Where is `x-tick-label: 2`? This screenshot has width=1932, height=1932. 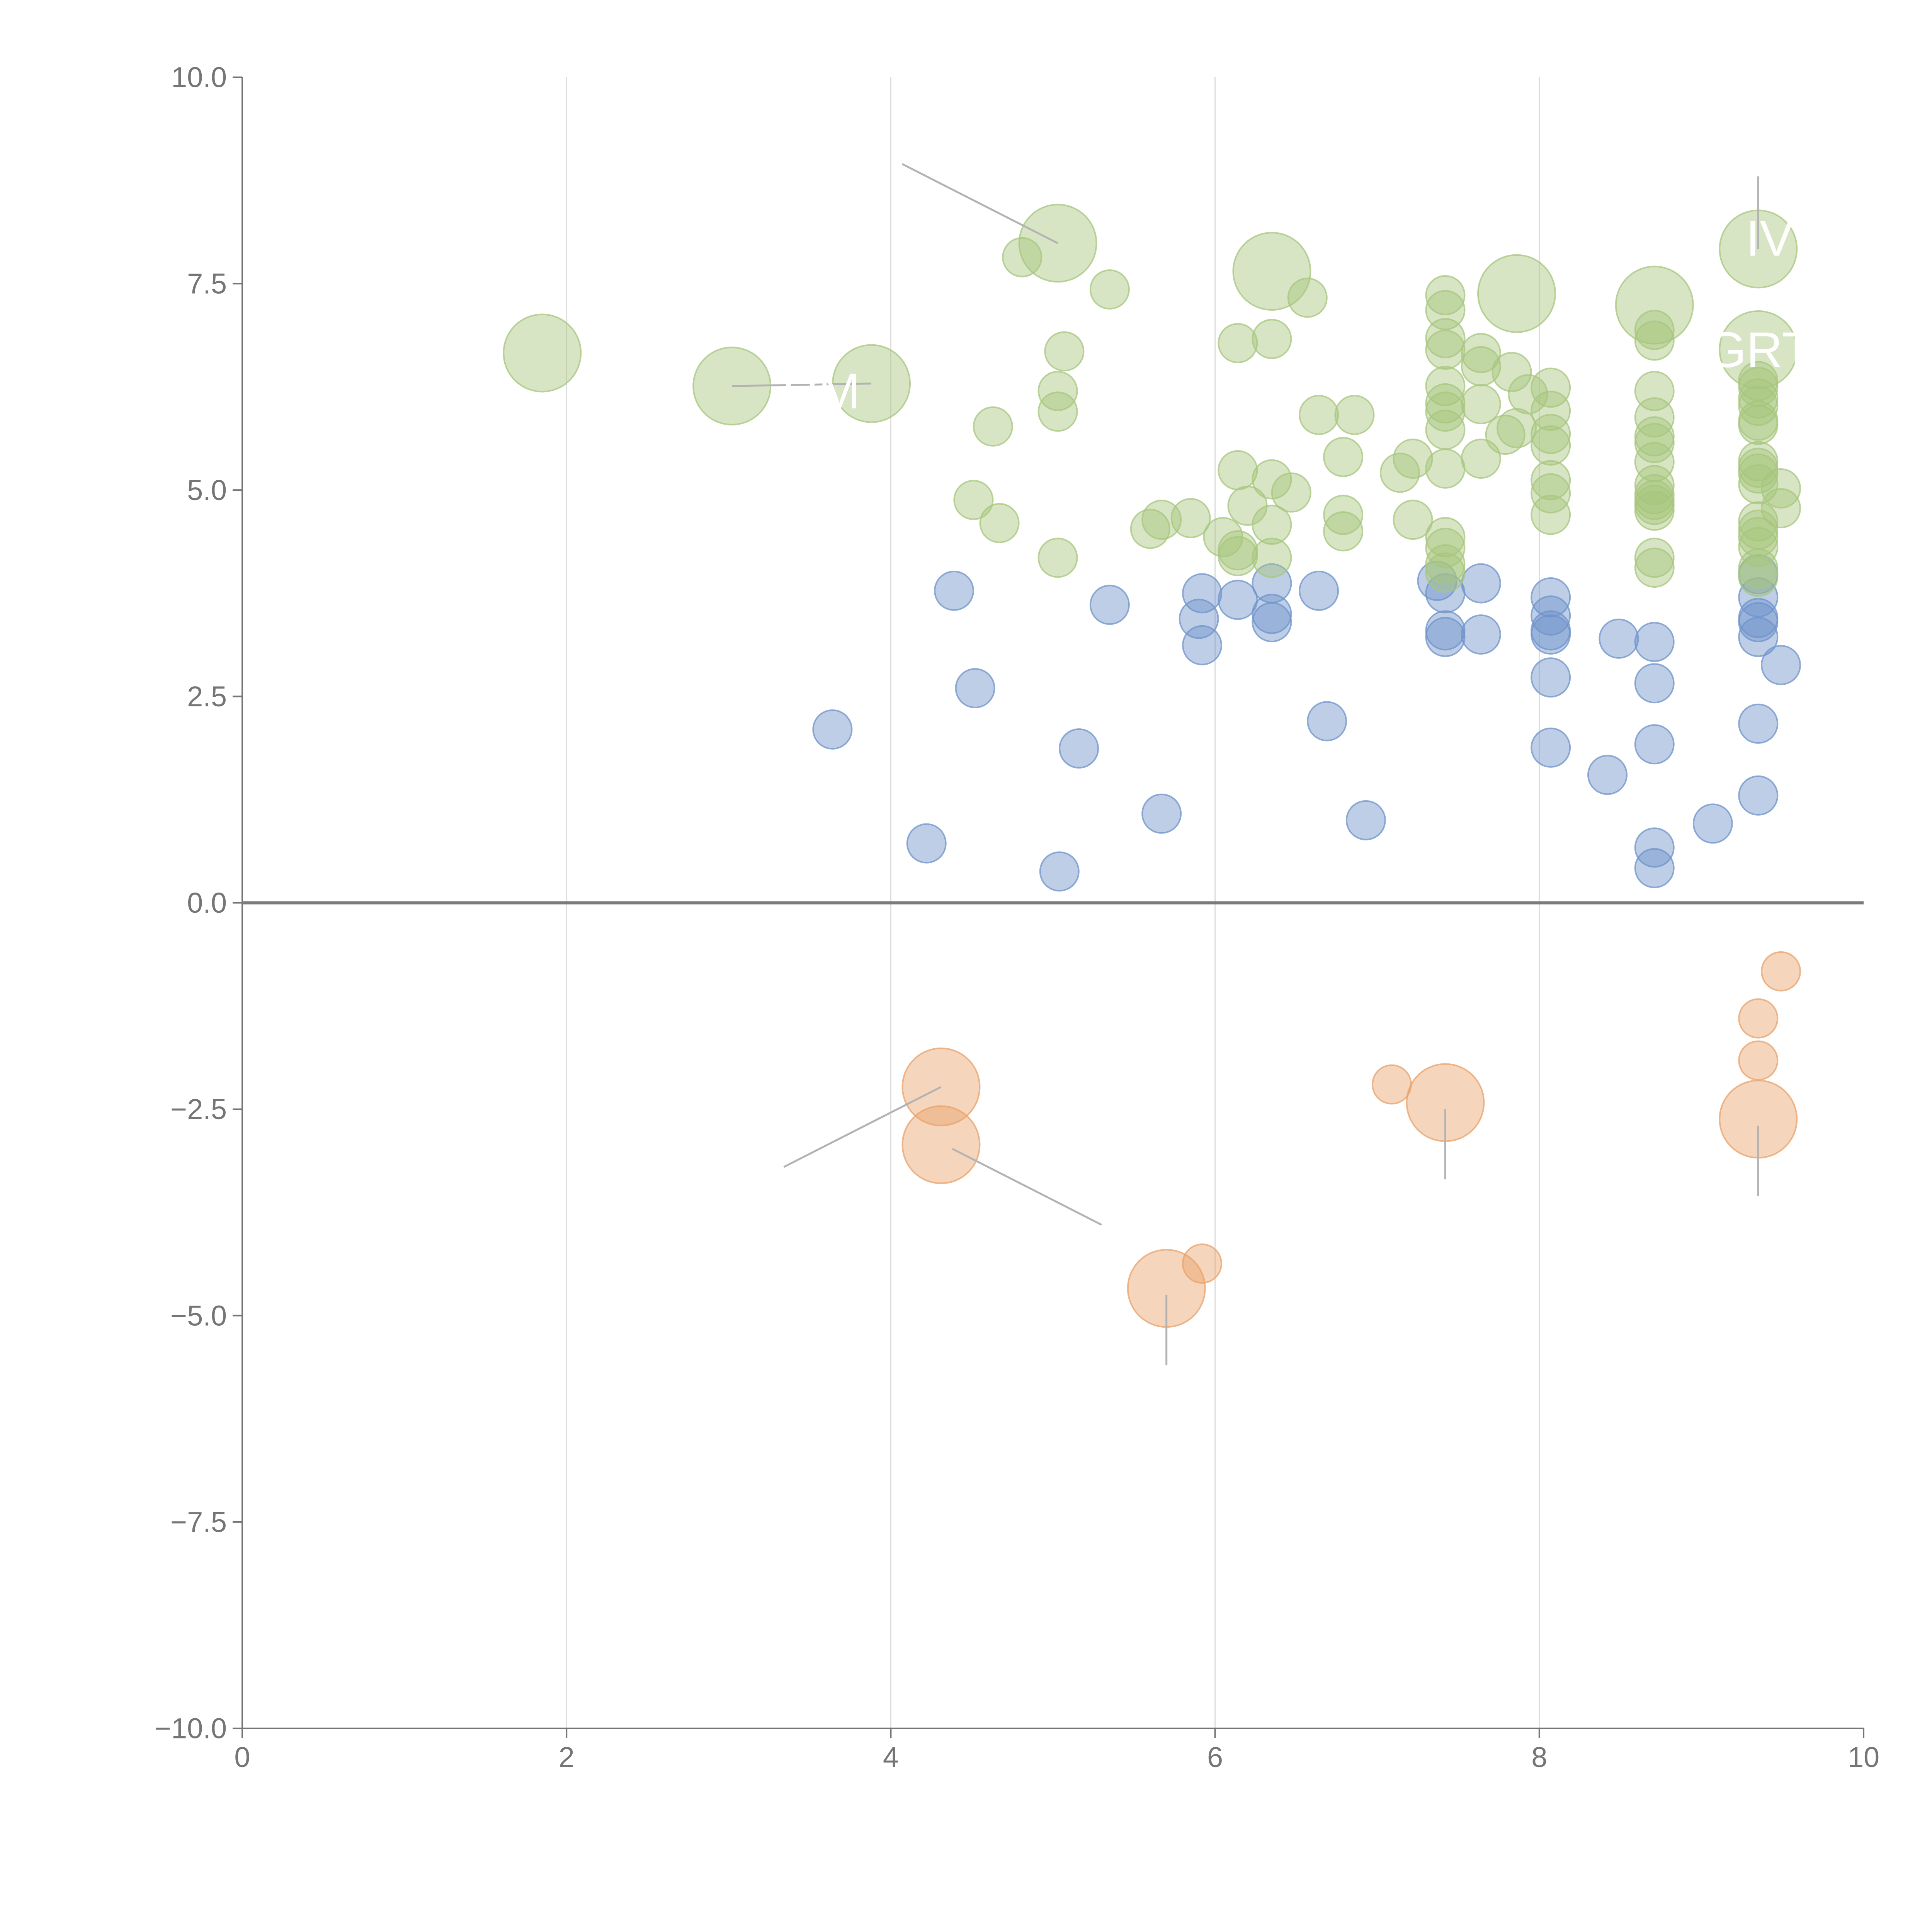
x-tick-label: 2 is located at coordinates (567, 1757).